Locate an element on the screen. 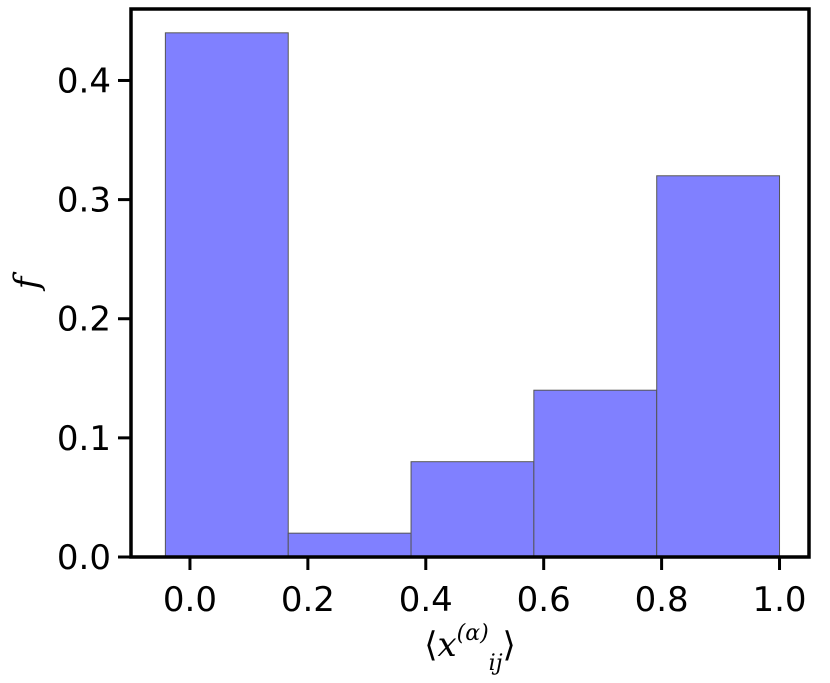 This screenshot has width=830, height=683. x-tick-label: 0.8 is located at coordinates (662, 600).